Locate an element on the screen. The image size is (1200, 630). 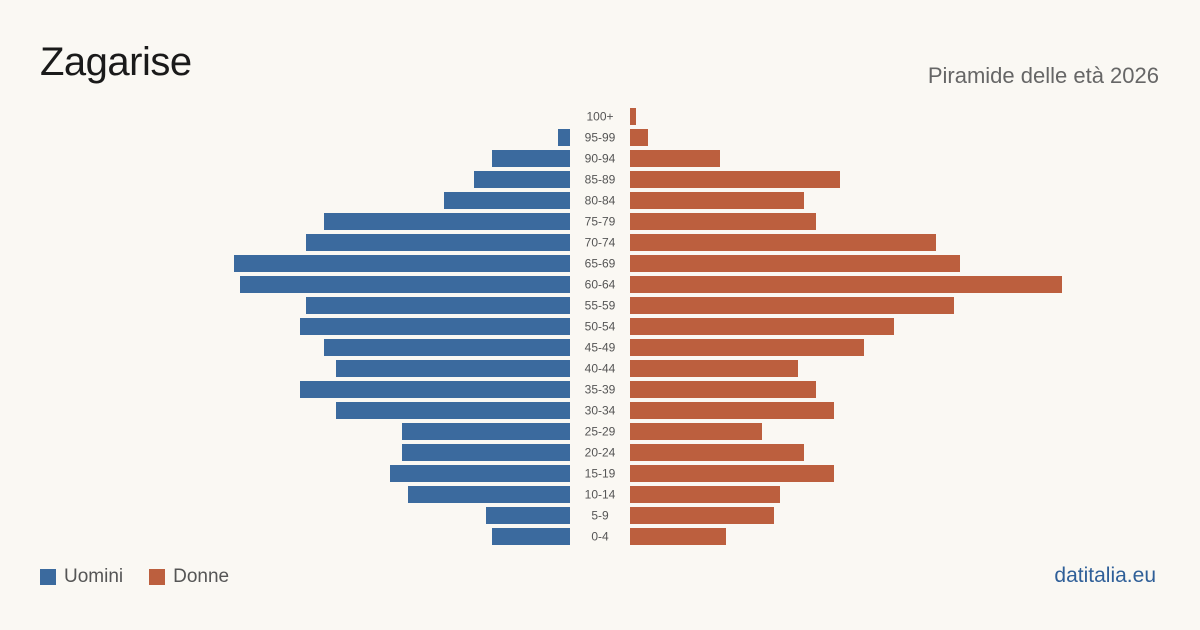
legend-swatch-male is located at coordinates (48, 577).